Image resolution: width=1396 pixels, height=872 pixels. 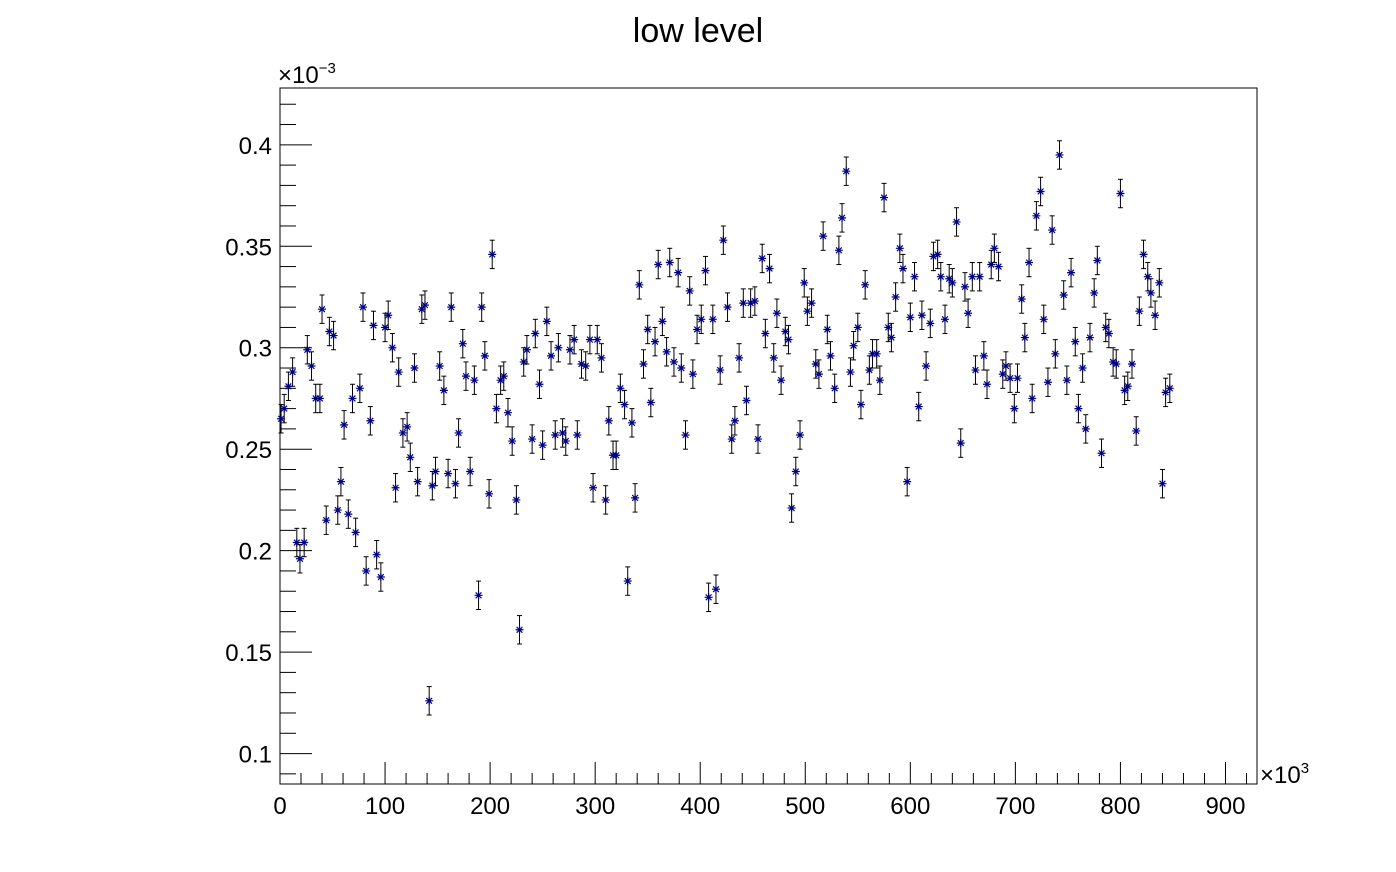 I want to click on x-multiplier-exponent: 3, so click(x=1305, y=768).